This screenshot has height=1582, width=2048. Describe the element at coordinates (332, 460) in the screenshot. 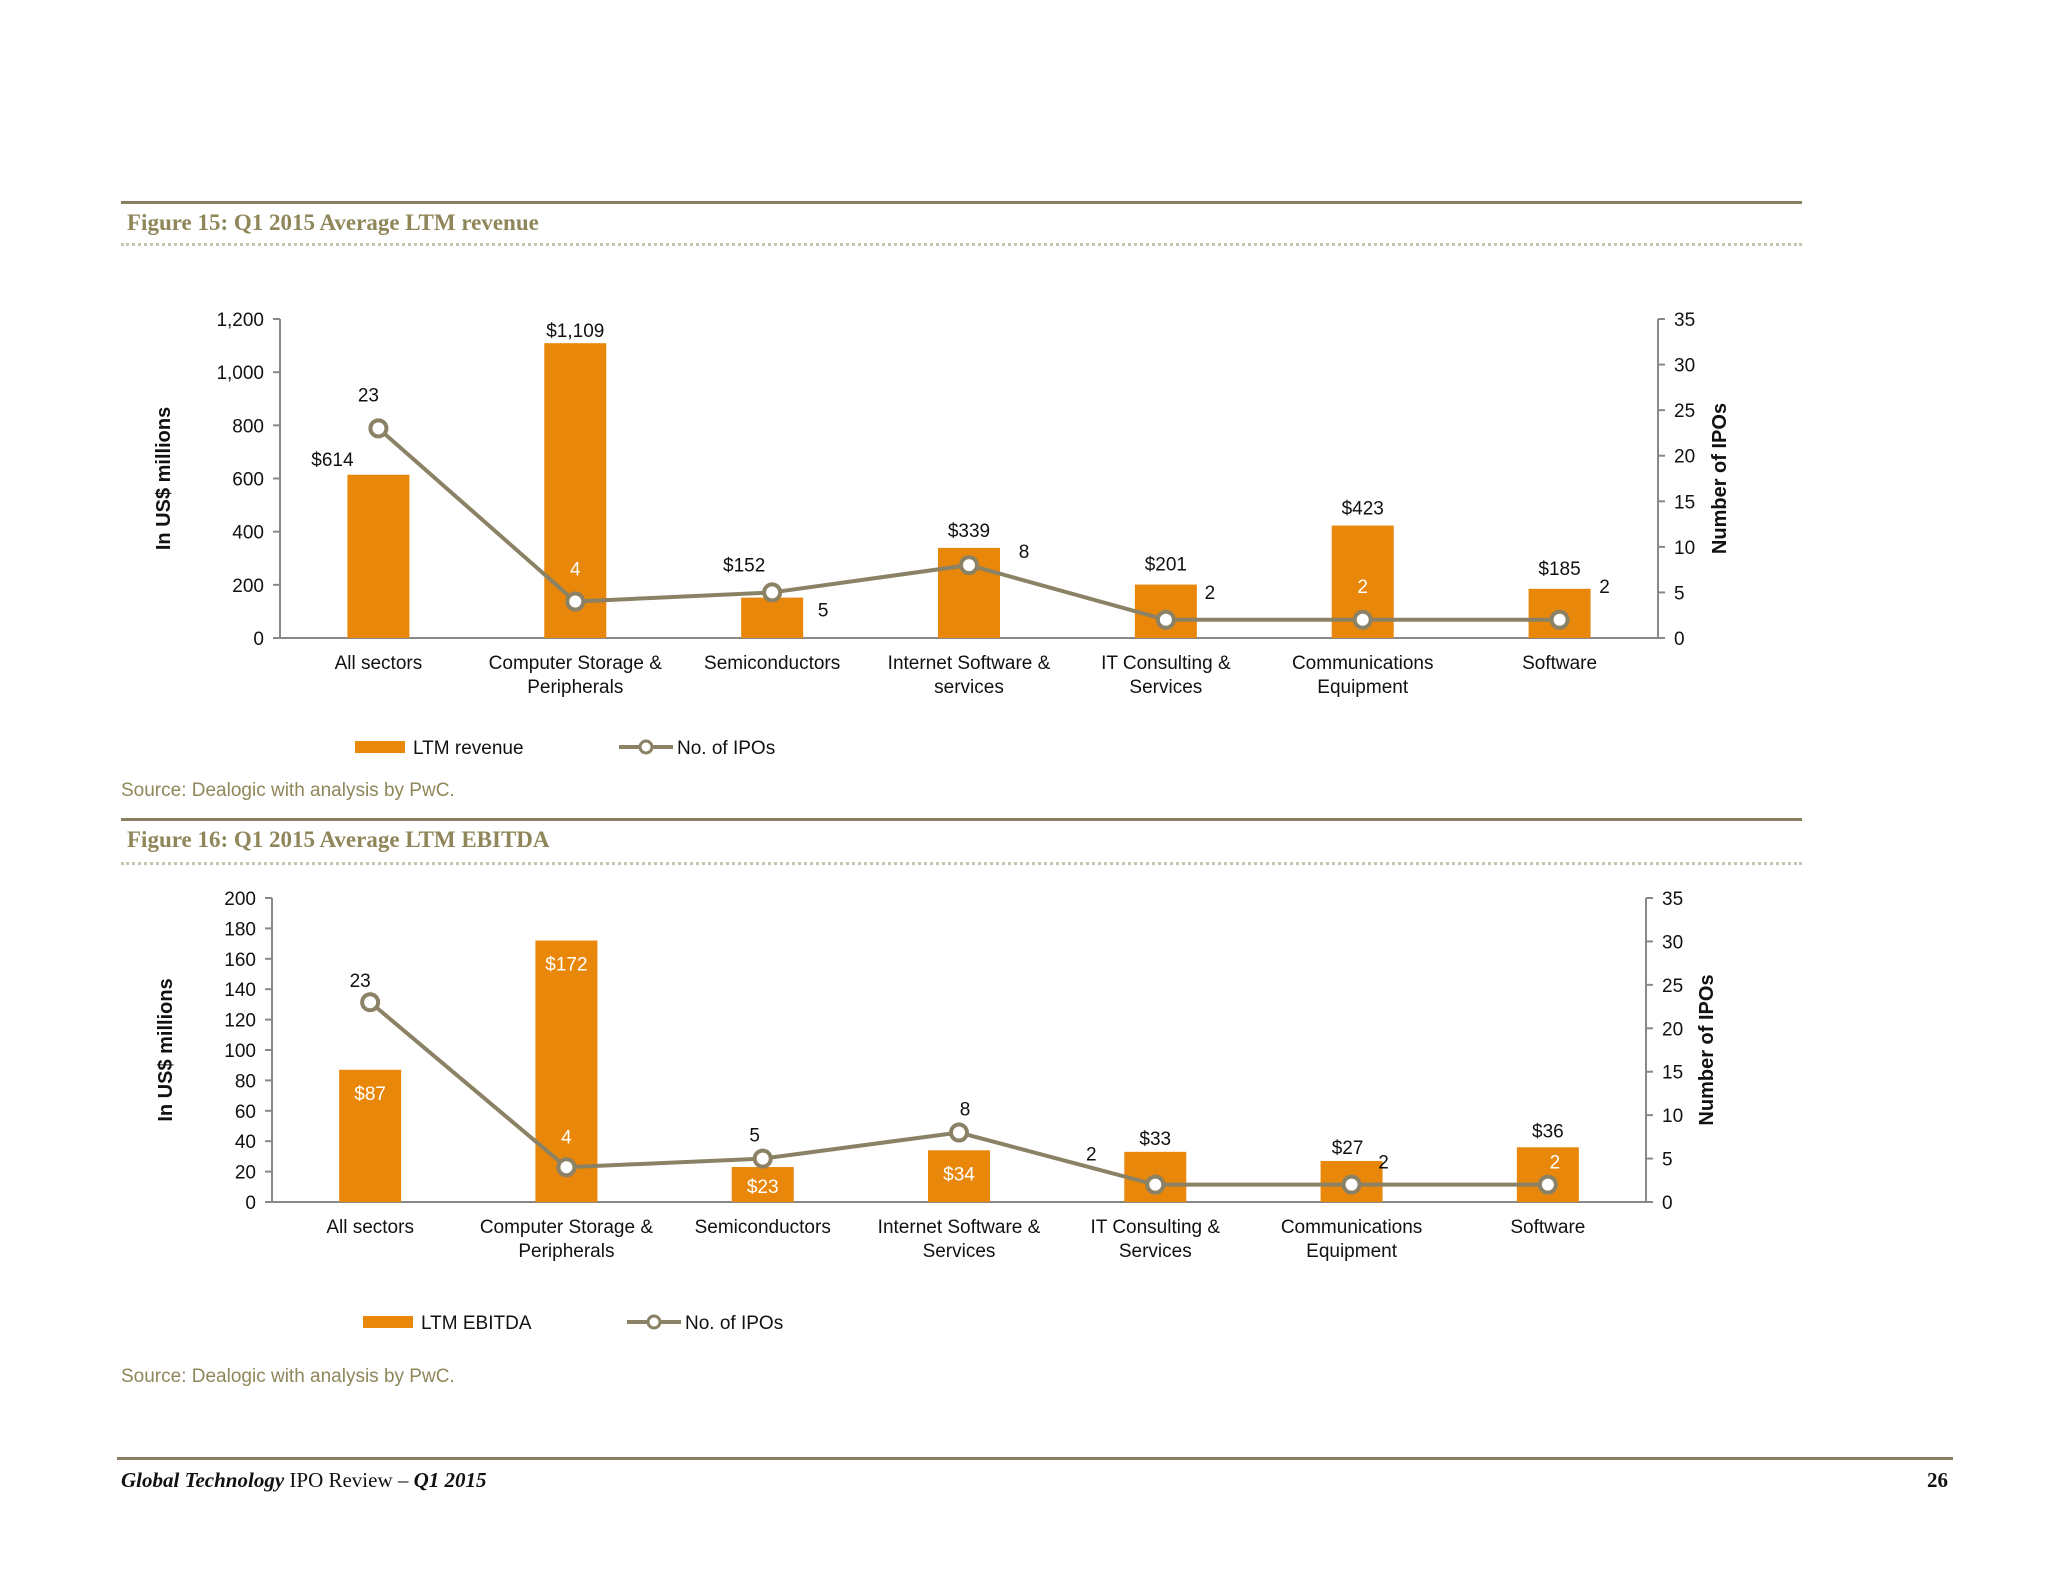

I see `fig15-bar-value-label: $614` at that location.